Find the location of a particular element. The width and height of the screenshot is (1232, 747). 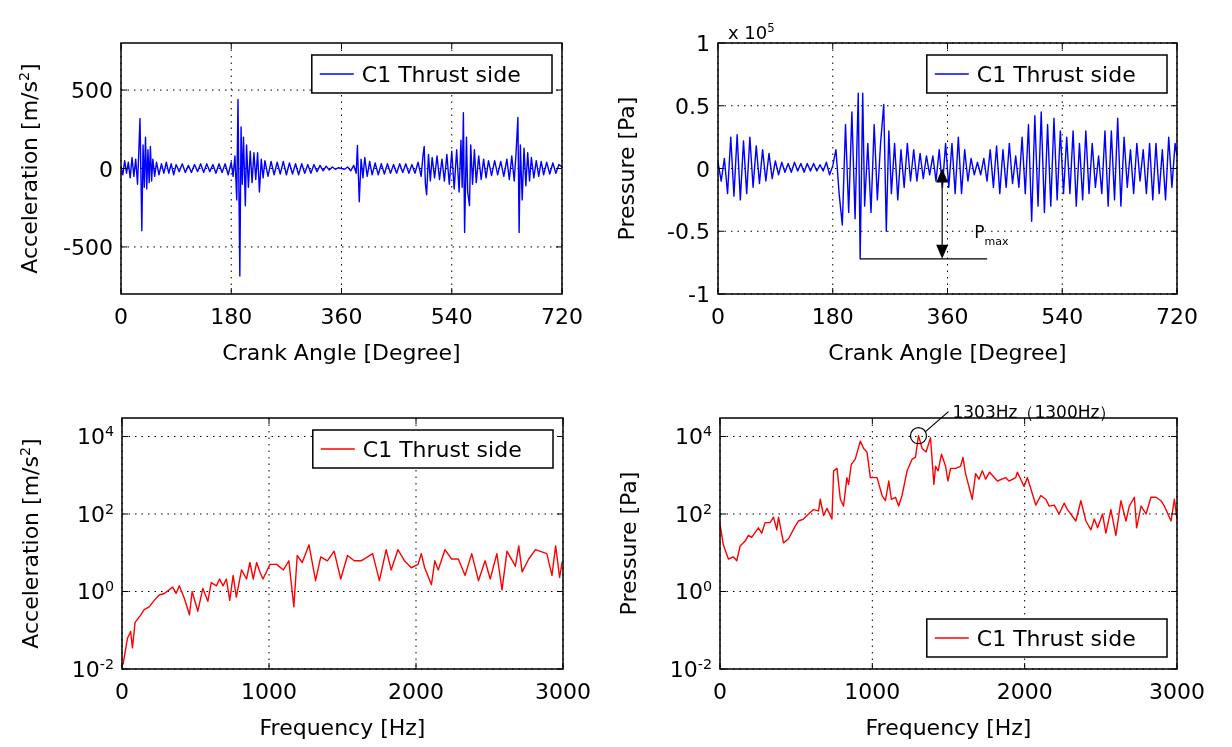

y-tick-label: -0.5 is located at coordinates (688, 232).